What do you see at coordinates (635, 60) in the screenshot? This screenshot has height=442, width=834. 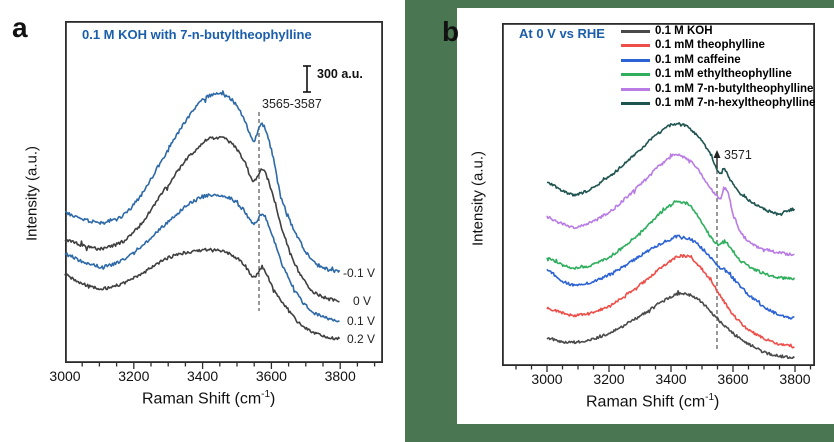 I see `legend-line-caffeine` at bounding box center [635, 60].